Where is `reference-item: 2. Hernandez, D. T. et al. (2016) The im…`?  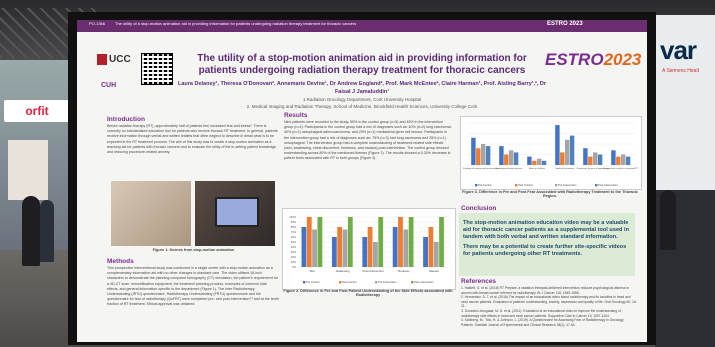 reference-item: 2. Hernandez, D. T. et al. (2016) The im… is located at coordinates (549, 302).